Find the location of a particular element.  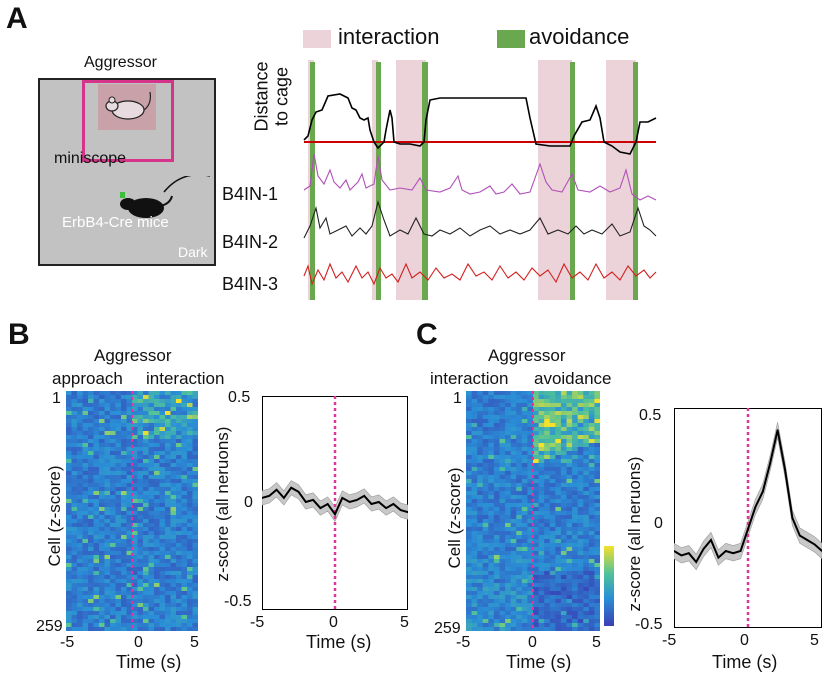

panel-c-heatmap is located at coordinates (533, 511).